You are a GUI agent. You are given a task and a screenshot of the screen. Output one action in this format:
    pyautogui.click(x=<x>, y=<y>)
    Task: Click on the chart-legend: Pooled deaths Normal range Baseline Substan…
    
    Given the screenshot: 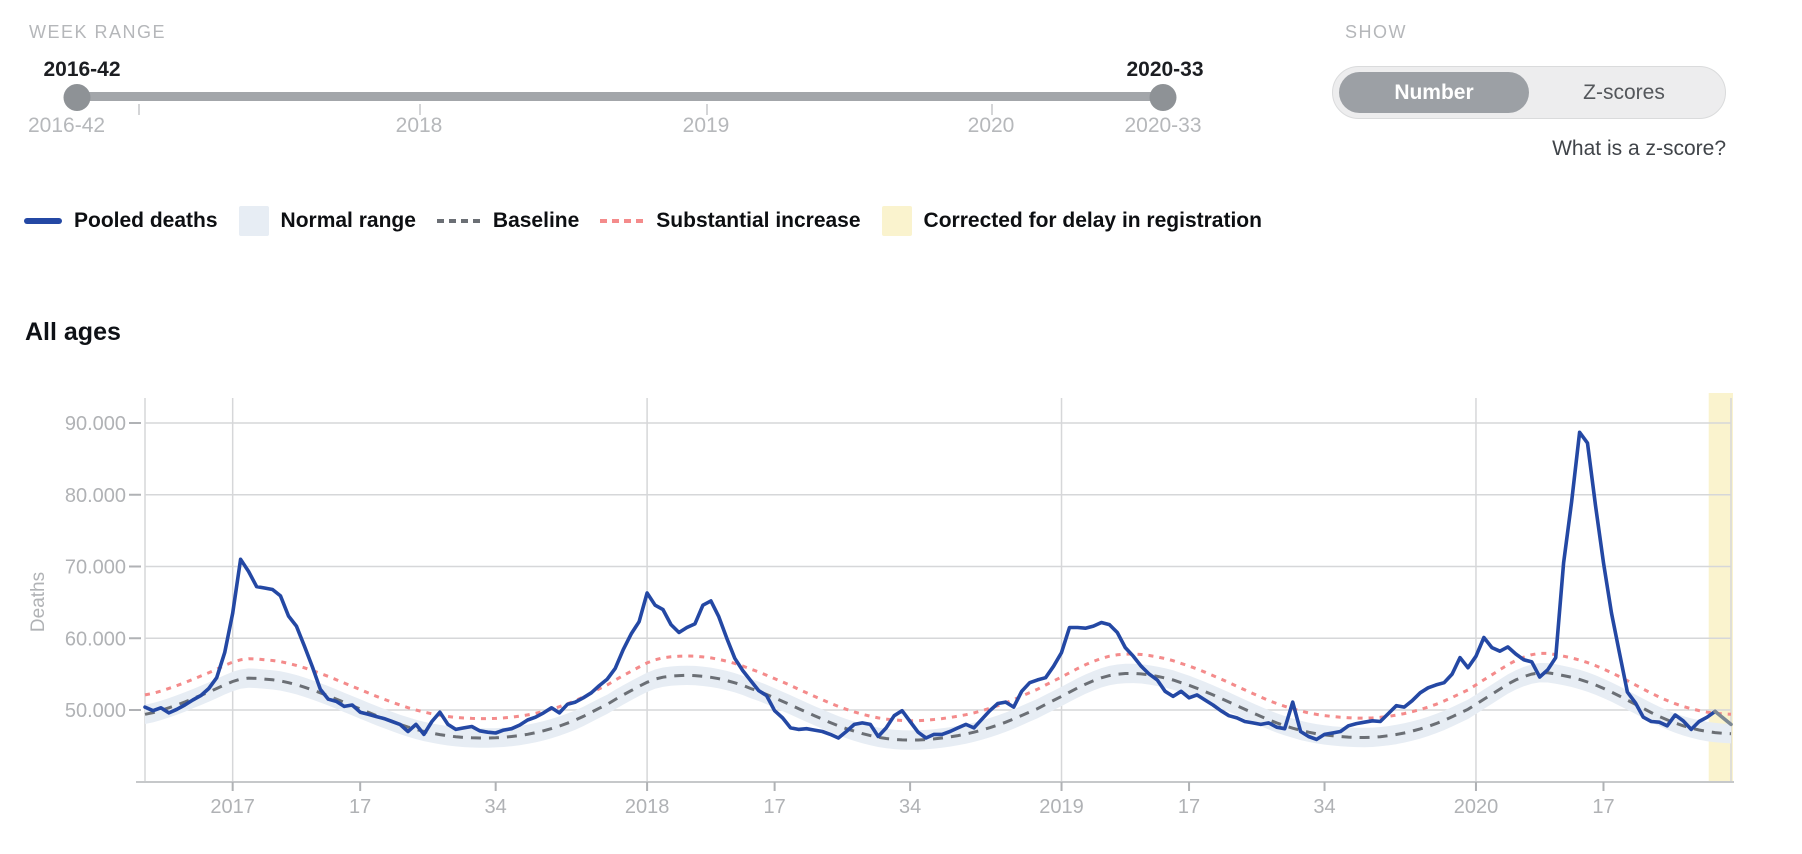 What is the action you would take?
    pyautogui.click(x=643, y=221)
    